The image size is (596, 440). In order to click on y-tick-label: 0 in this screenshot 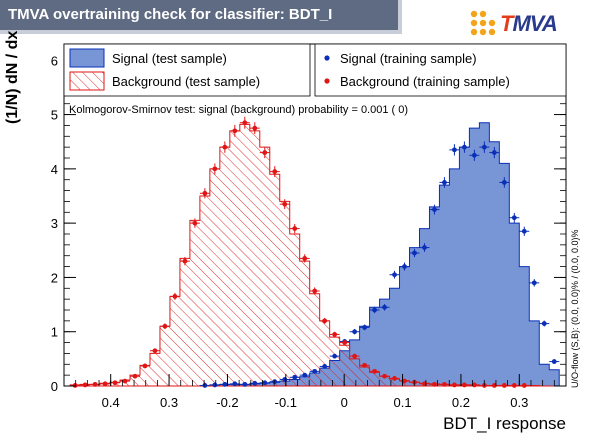, I will do `click(54, 386)`.